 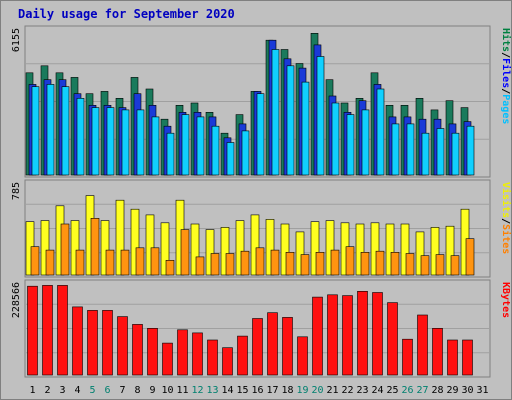 I want to click on x-tick-label: 29, so click(x=452, y=390).